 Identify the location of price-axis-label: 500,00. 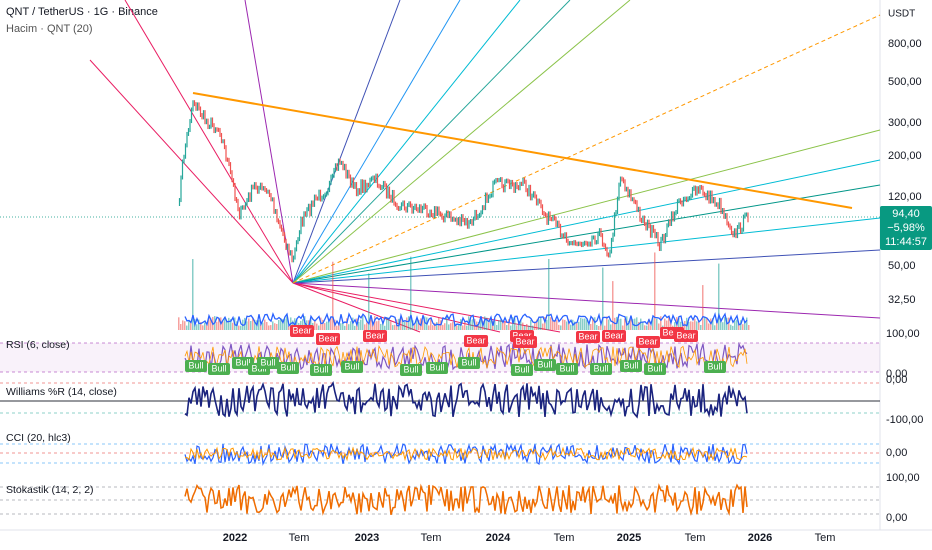
(905, 82).